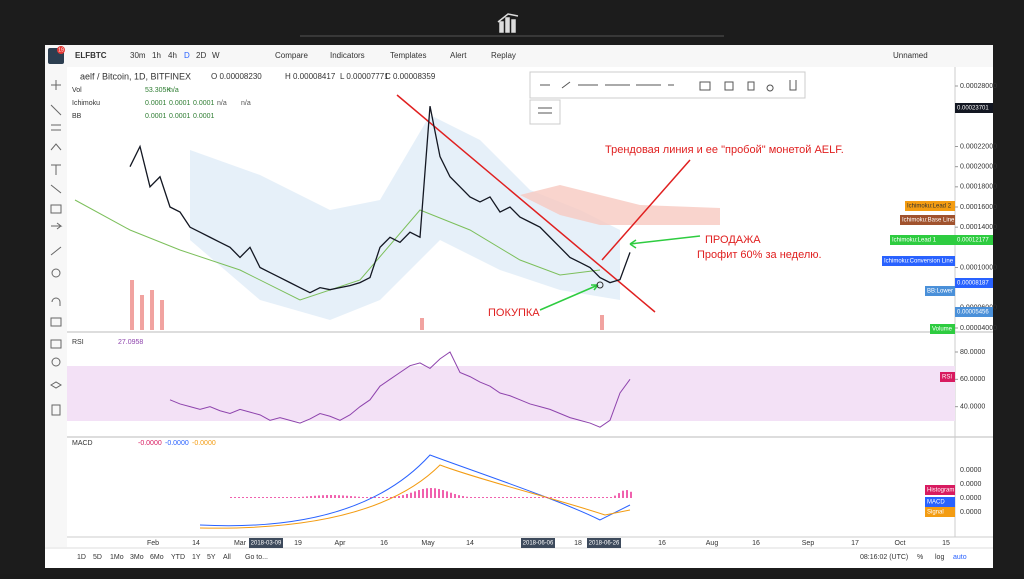 The image size is (1024, 579). I want to click on ohlc: L 0.00007771, so click(364, 76).